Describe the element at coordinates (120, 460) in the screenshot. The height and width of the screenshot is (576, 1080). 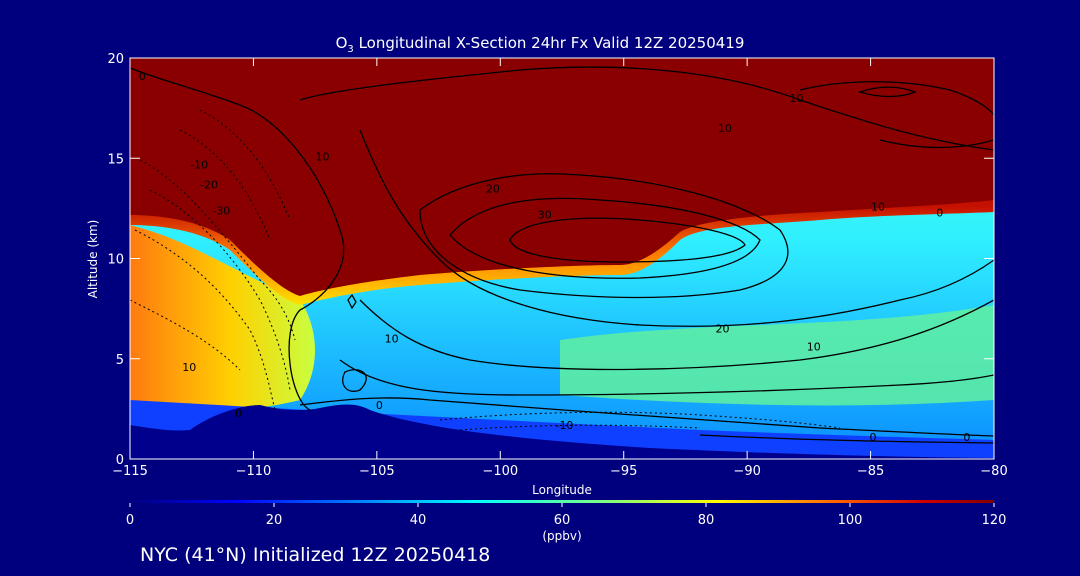
I see `y-tick-label: 0` at that location.